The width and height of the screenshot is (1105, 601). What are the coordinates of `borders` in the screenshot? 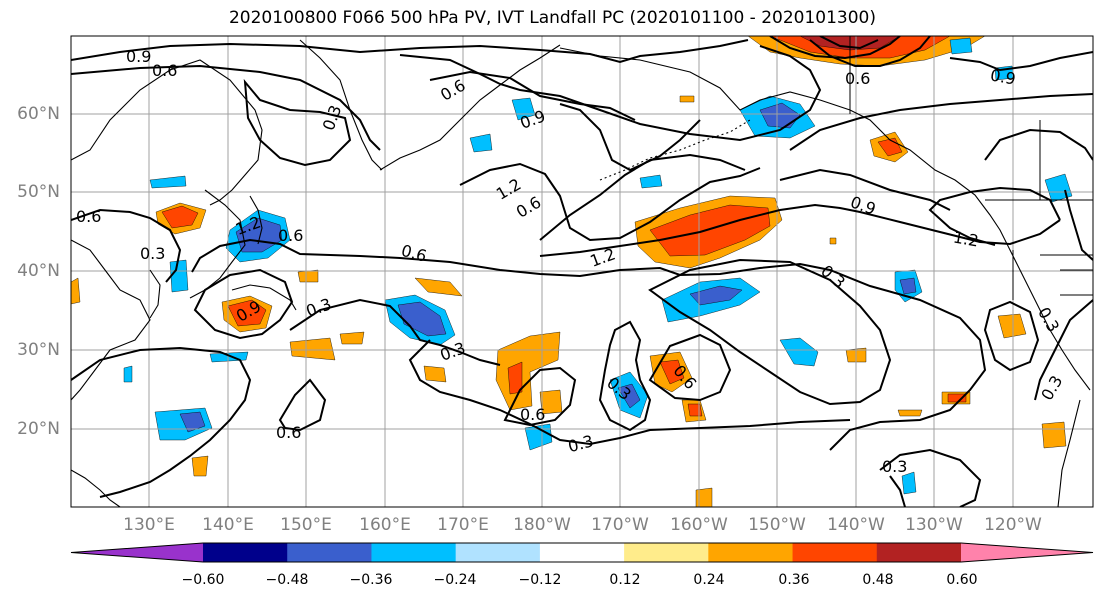 It's located at (971, 168).